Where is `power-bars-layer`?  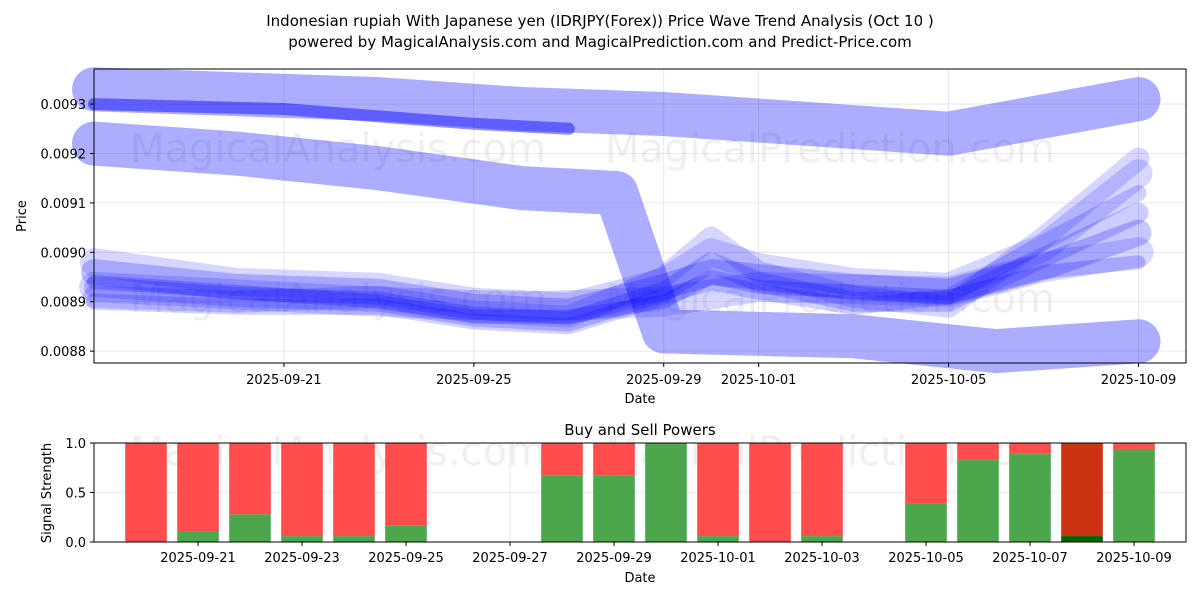 power-bars-layer is located at coordinates (640, 492).